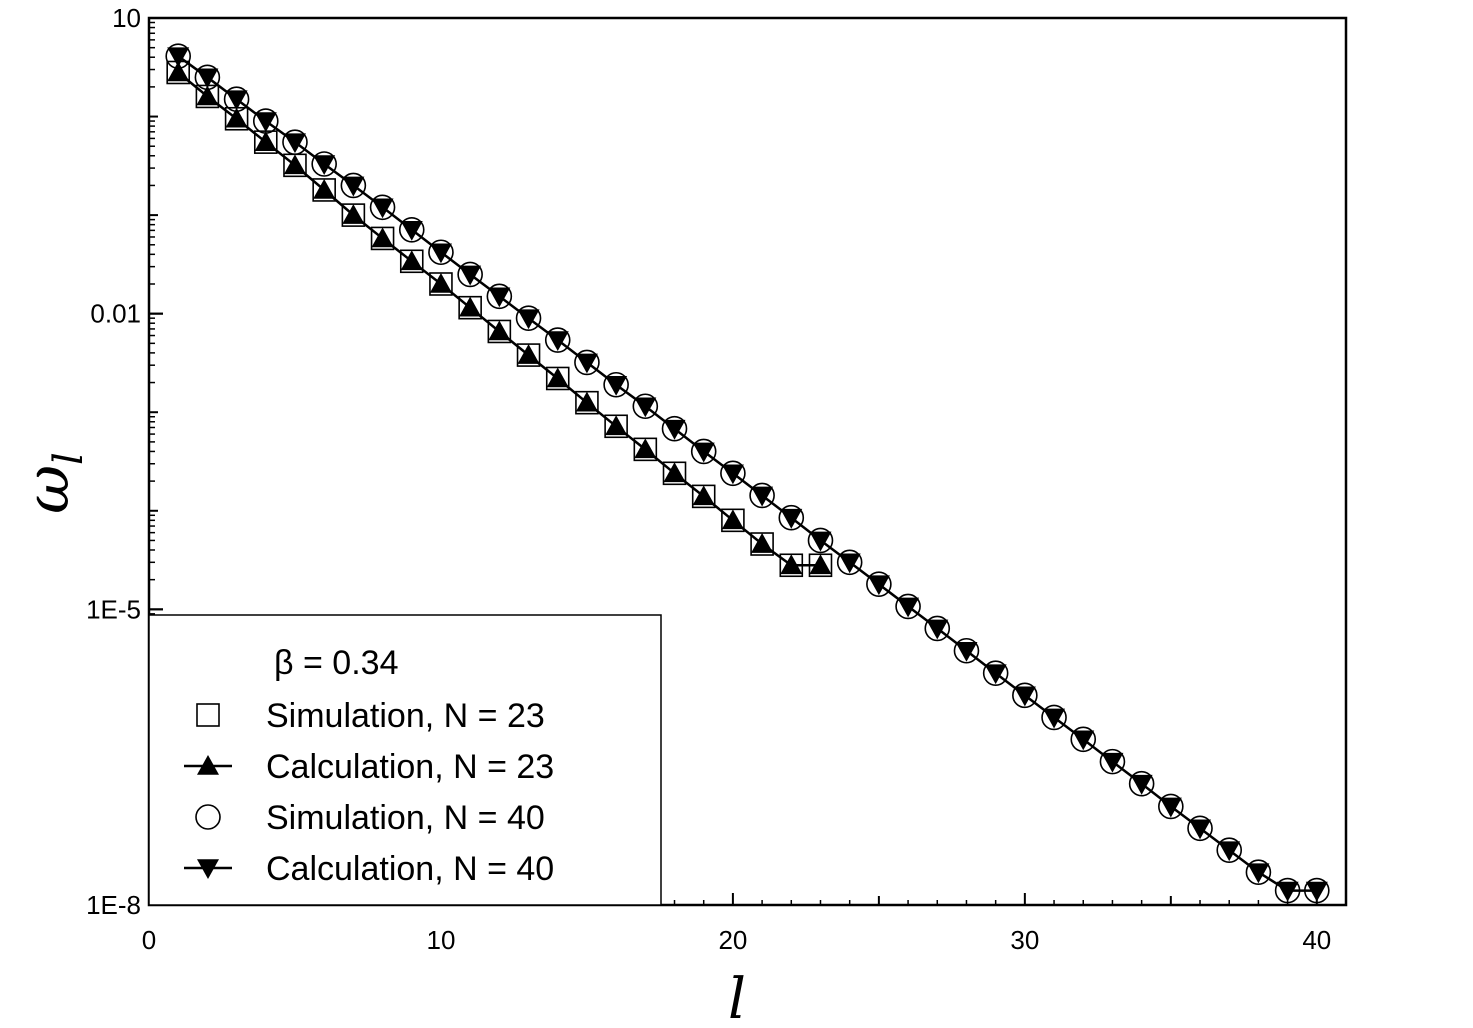 The height and width of the screenshot is (1028, 1473). I want to click on legend-label: Calculation, N = 23, so click(410, 767).